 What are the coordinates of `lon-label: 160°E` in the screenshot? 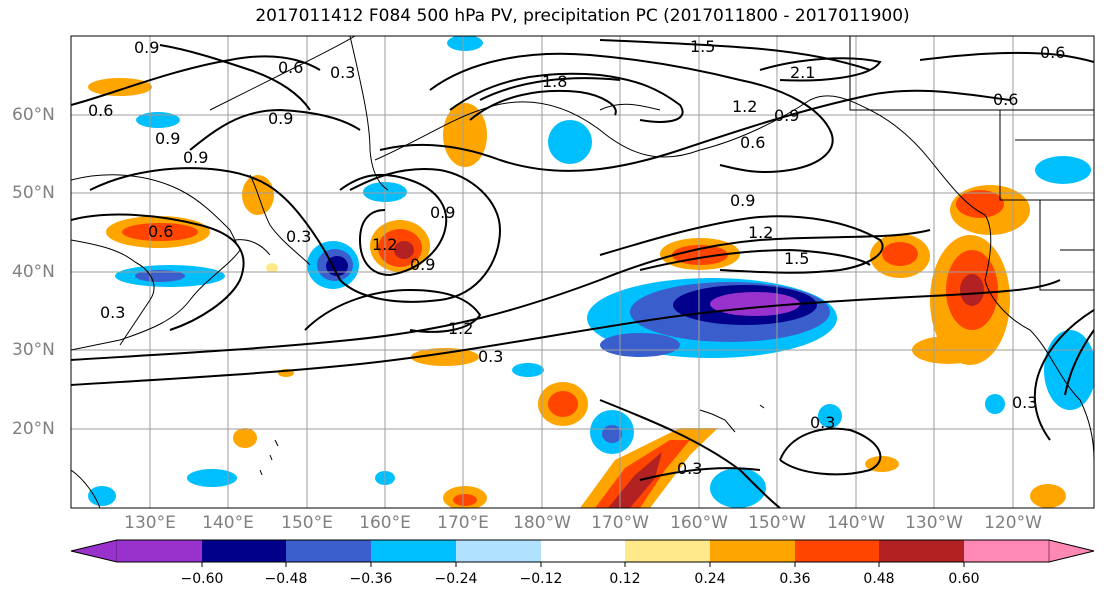 It's located at (385, 523).